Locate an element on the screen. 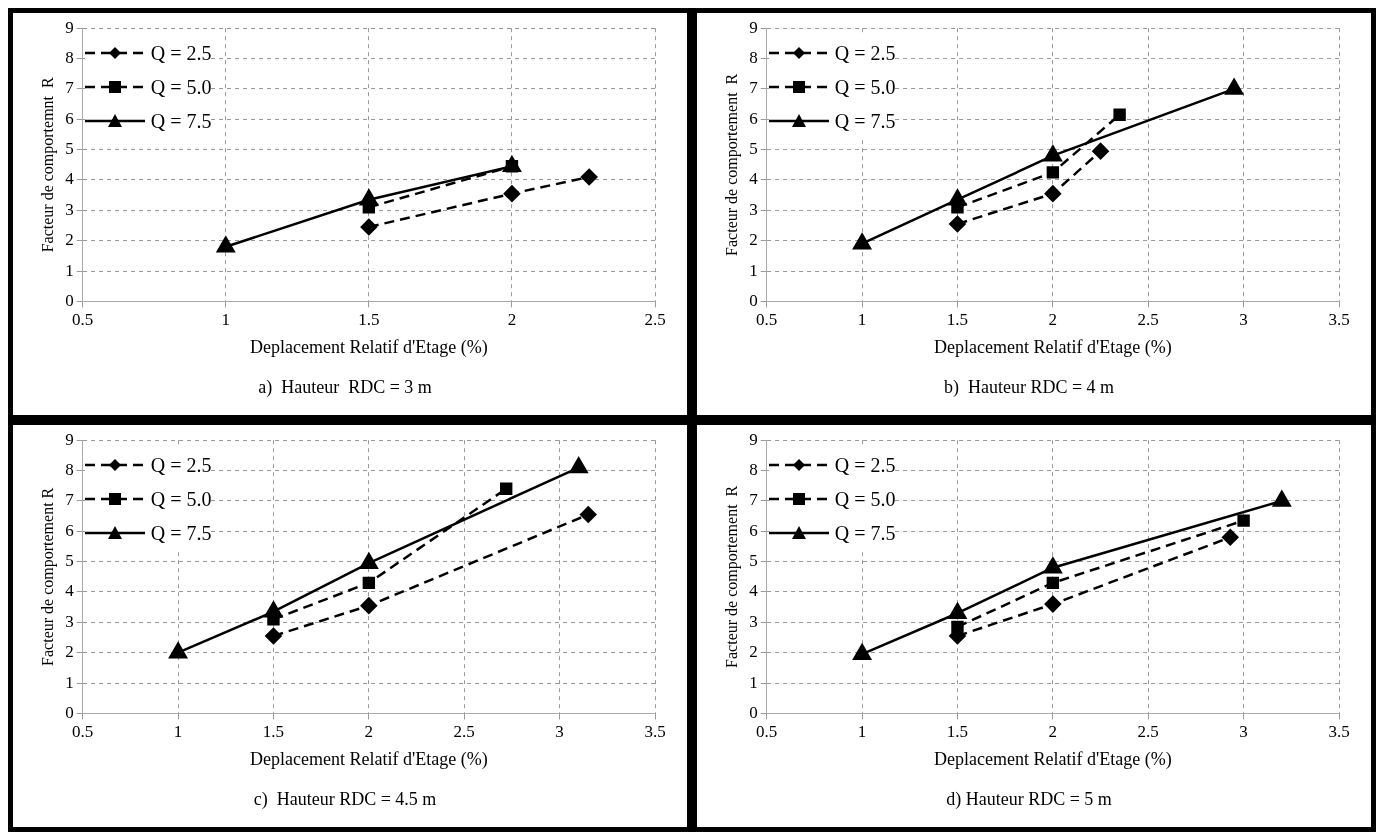  text: a) Hauteur RDC = 3 m is located at coordinates (345, 387).